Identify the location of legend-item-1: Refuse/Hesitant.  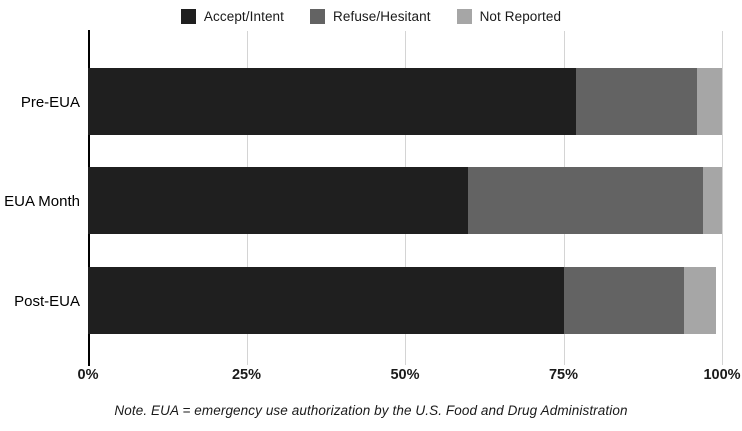
(370, 16).